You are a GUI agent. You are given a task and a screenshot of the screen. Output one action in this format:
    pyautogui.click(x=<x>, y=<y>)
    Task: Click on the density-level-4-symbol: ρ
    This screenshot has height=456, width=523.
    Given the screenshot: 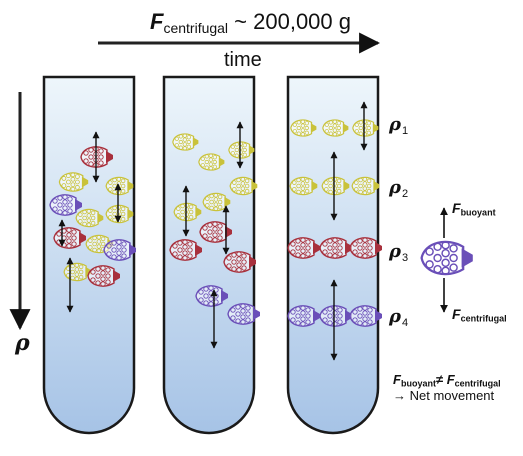 What is the action you would take?
    pyautogui.click(x=395, y=316)
    